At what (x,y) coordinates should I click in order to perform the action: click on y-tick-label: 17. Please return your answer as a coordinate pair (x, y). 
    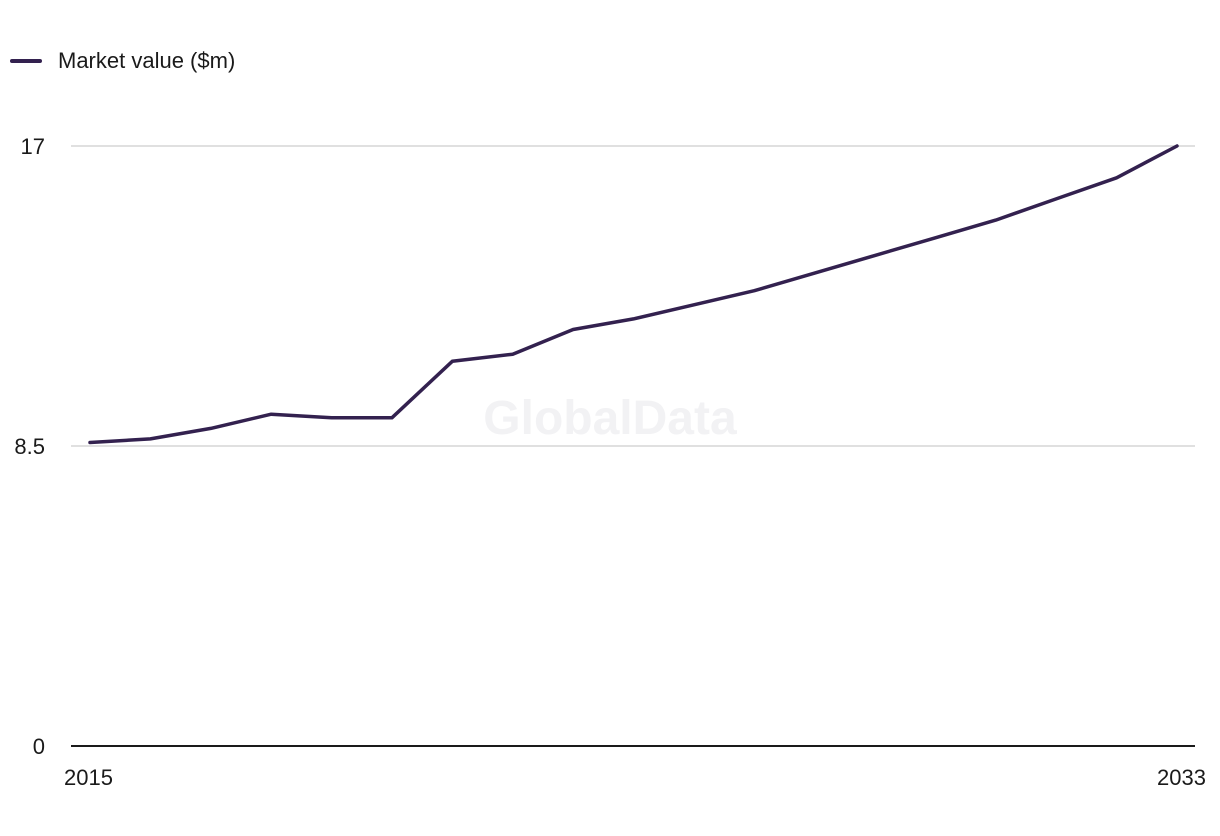
    Looking at the image, I should click on (33, 146).